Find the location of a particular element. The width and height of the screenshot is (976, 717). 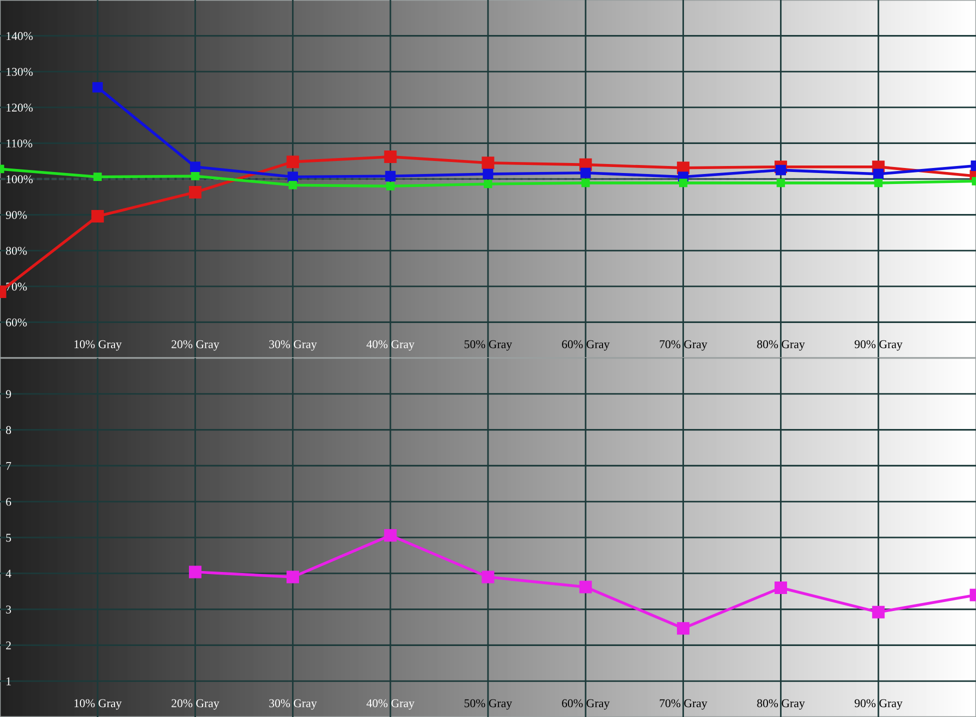

y-tick-label: 3 is located at coordinates (8, 610).